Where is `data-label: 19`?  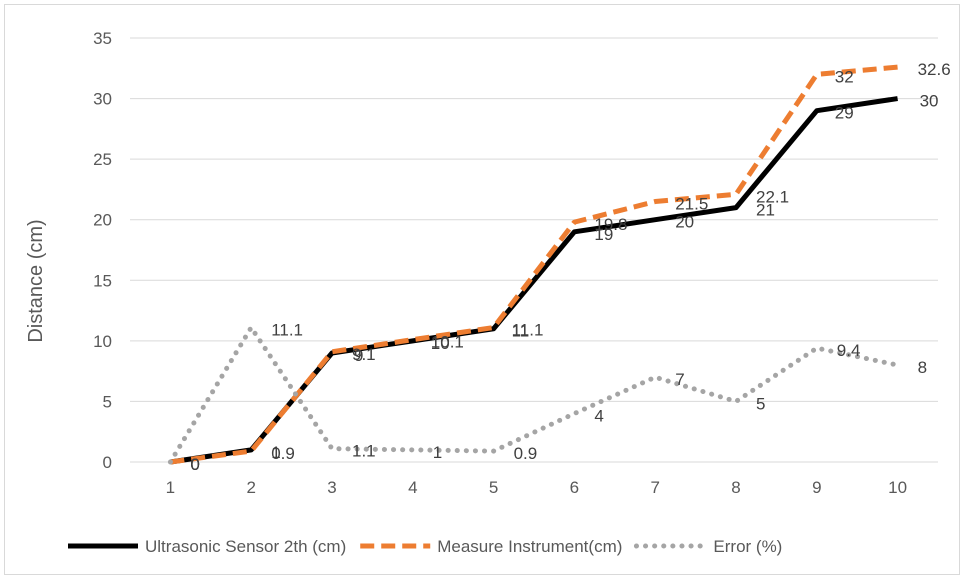 data-label: 19 is located at coordinates (603, 234).